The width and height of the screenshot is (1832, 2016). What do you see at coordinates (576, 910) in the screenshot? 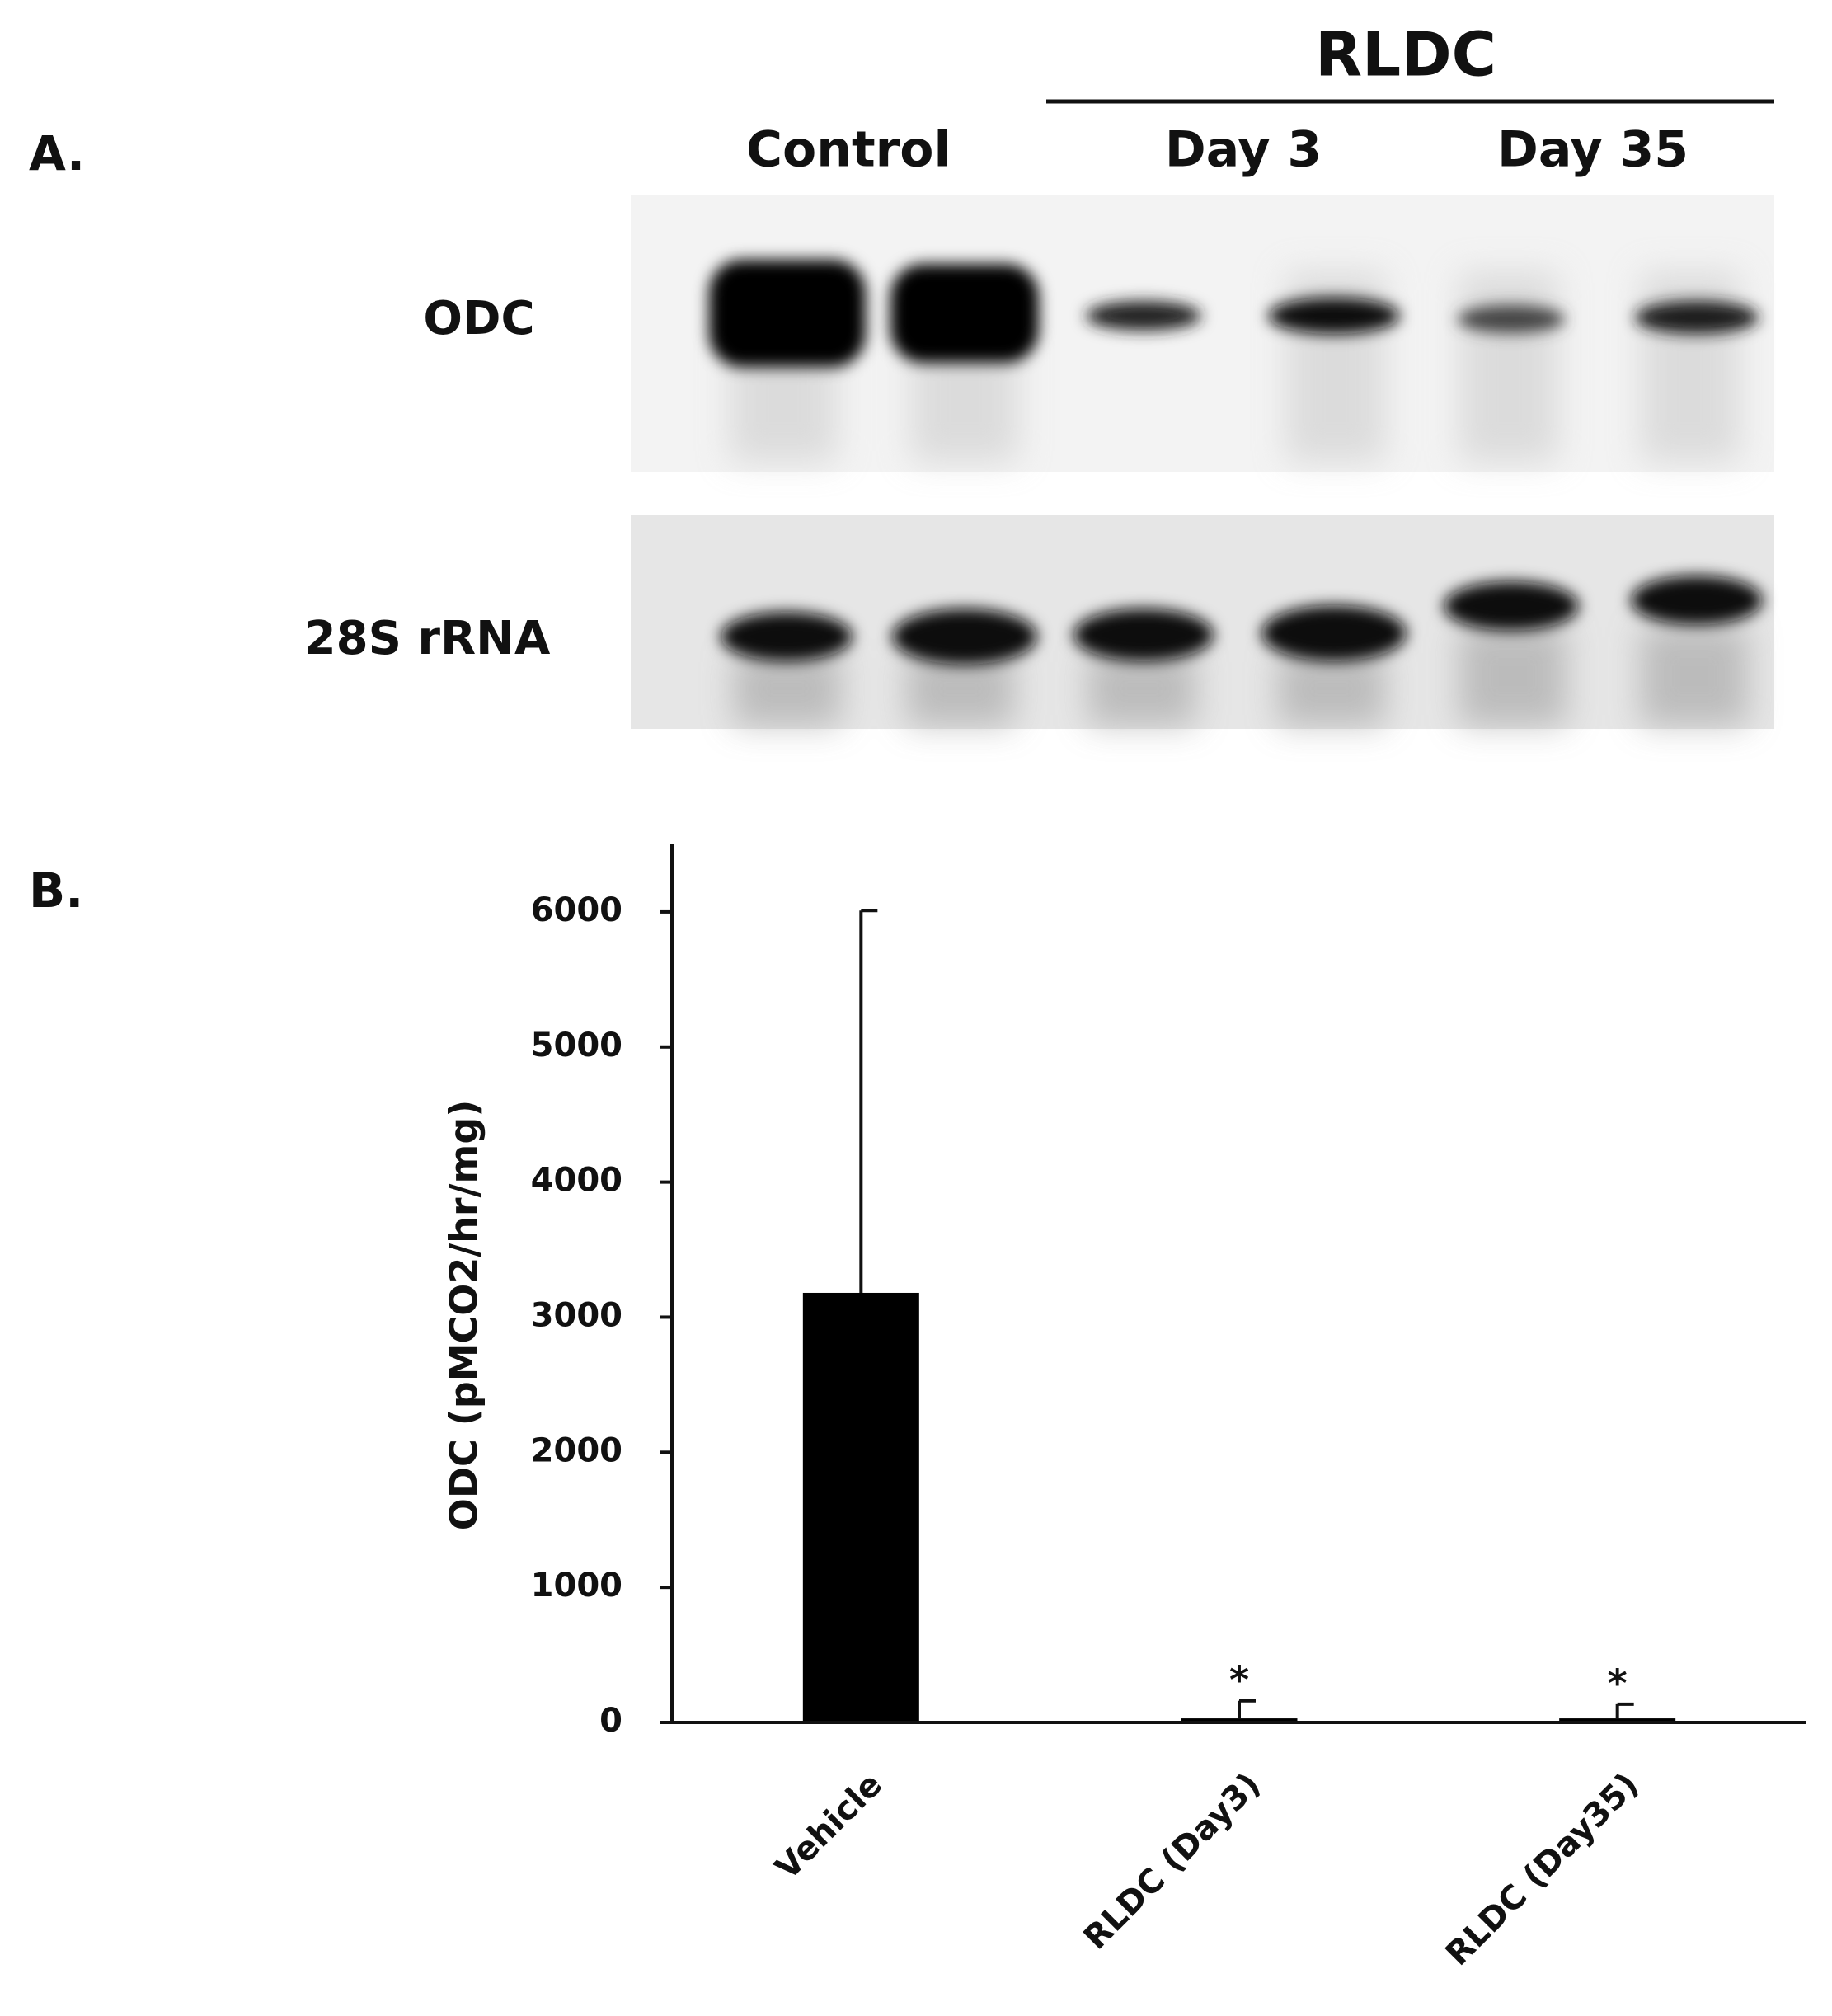
I see `y-tick-label: 6000` at bounding box center [576, 910].